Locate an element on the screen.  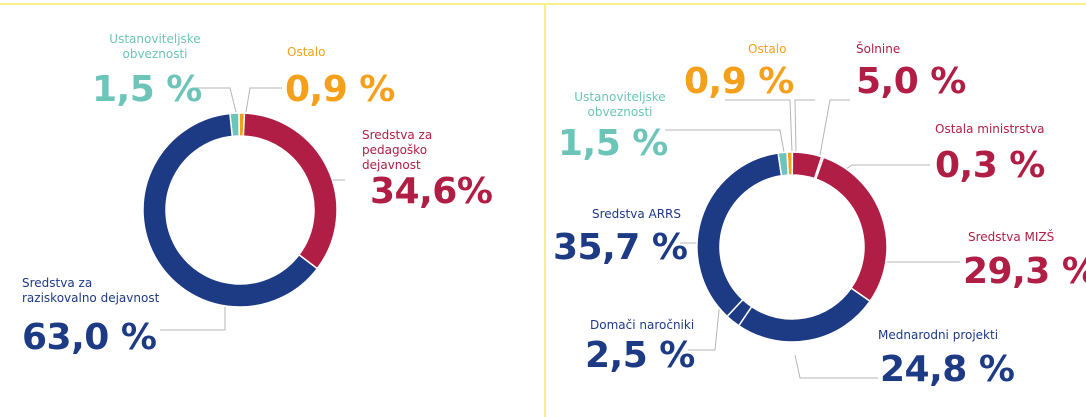
category-label: Sredstva za pedagoško dejavnost is located at coordinates (397, 150).